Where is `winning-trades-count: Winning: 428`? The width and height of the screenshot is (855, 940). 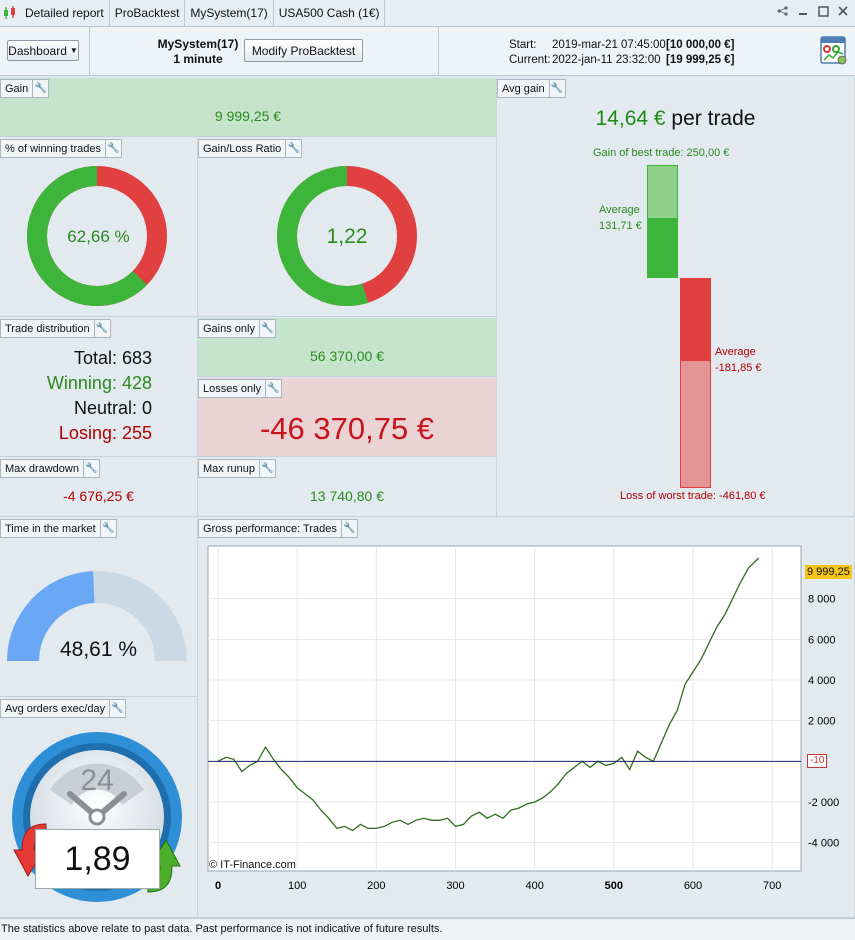
winning-trades-count: Winning: 428 is located at coordinates (99, 383).